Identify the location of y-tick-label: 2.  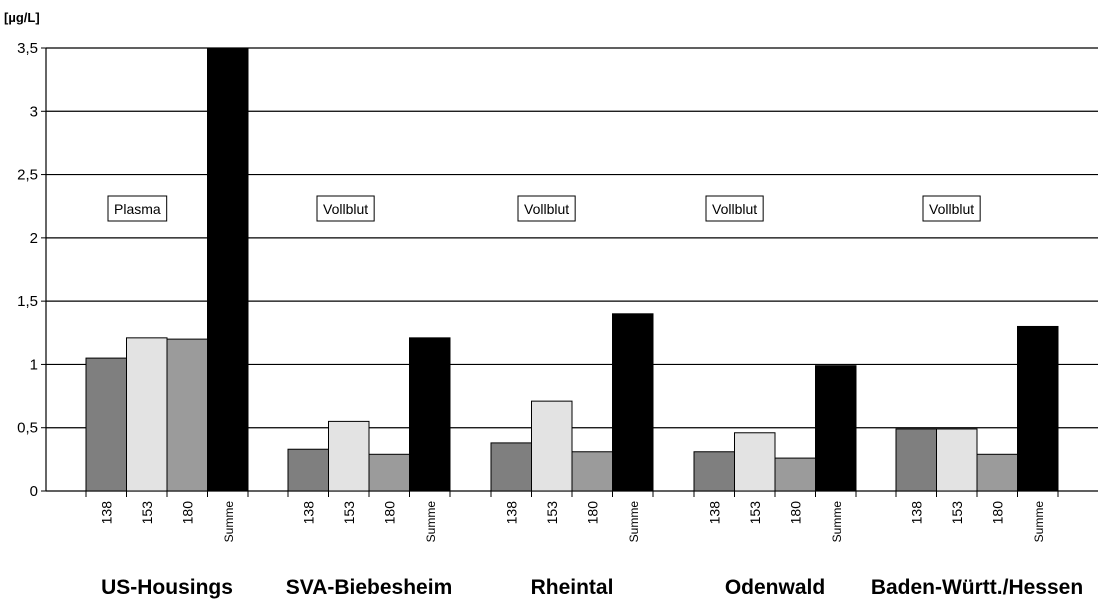
(34, 238).